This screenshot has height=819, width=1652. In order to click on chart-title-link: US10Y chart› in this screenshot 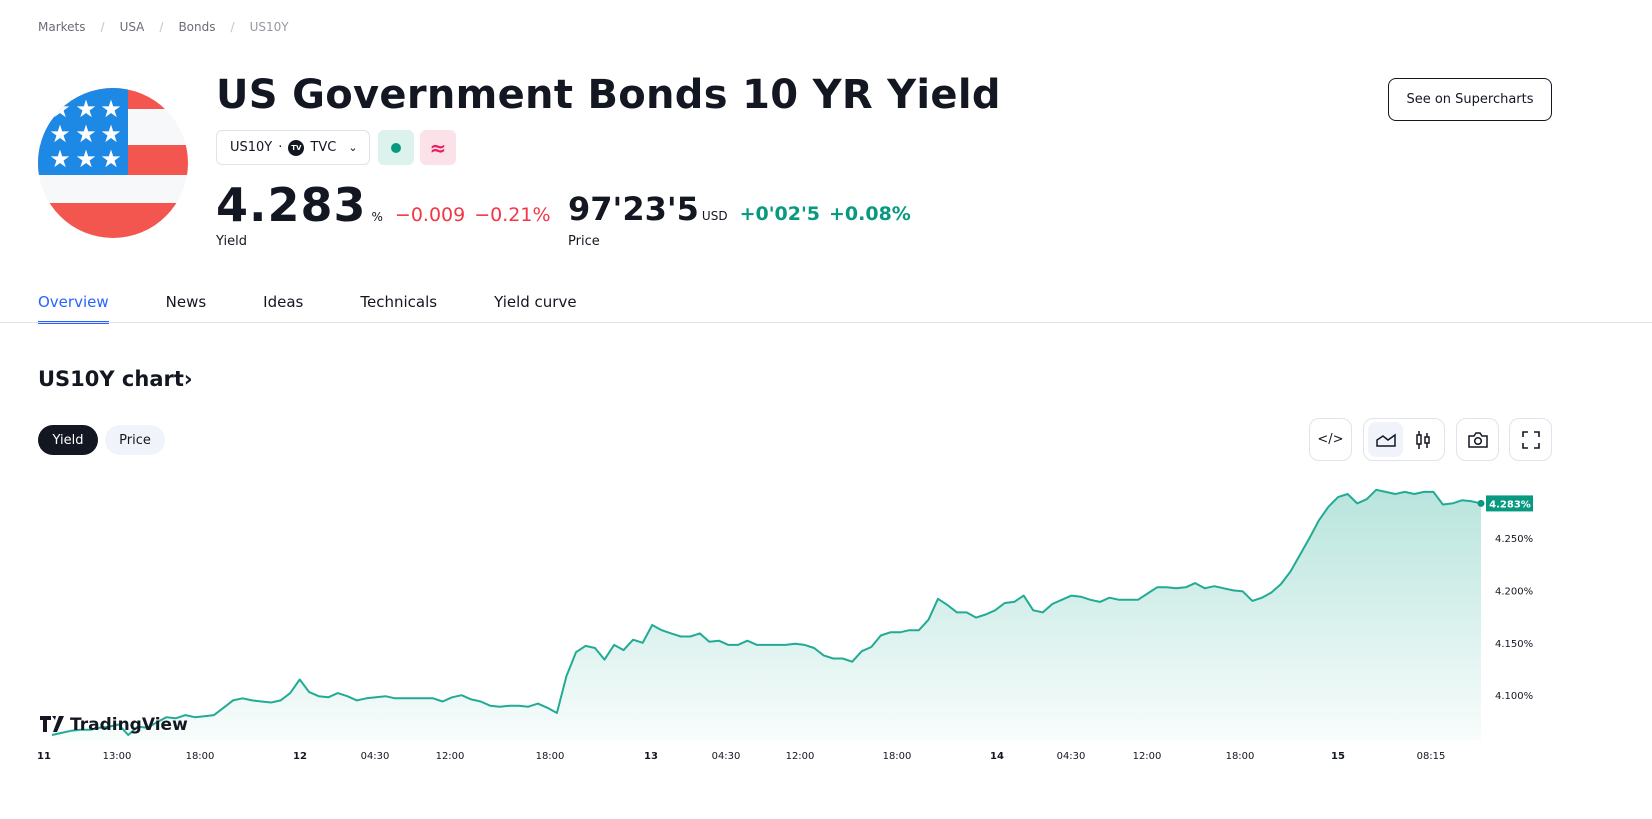, I will do `click(115, 379)`.